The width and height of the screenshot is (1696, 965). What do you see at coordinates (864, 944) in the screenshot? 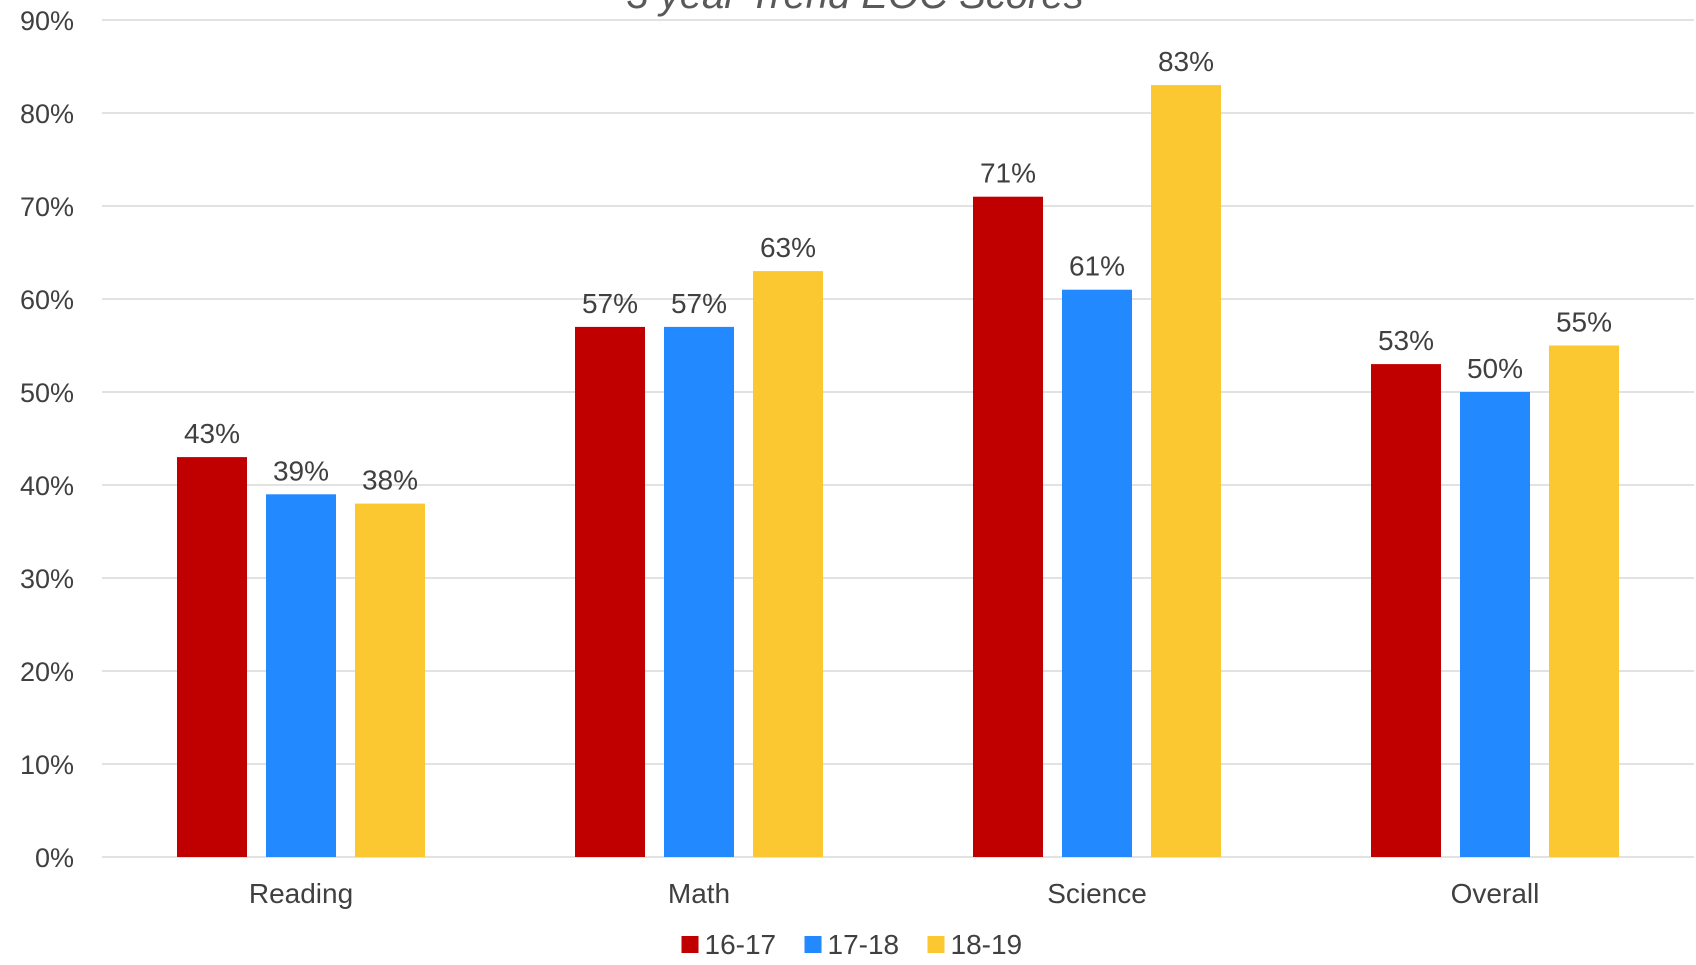
I see `legend-label-17-18: 17-18` at bounding box center [864, 944].